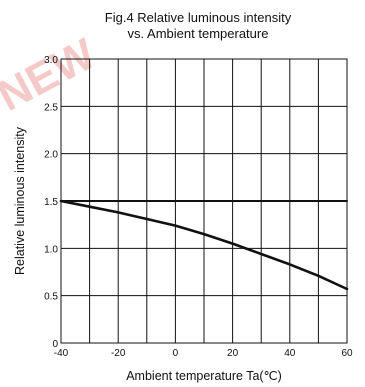  What do you see at coordinates (51, 107) in the screenshot?
I see `y-tick-label-5: 2.5` at bounding box center [51, 107].